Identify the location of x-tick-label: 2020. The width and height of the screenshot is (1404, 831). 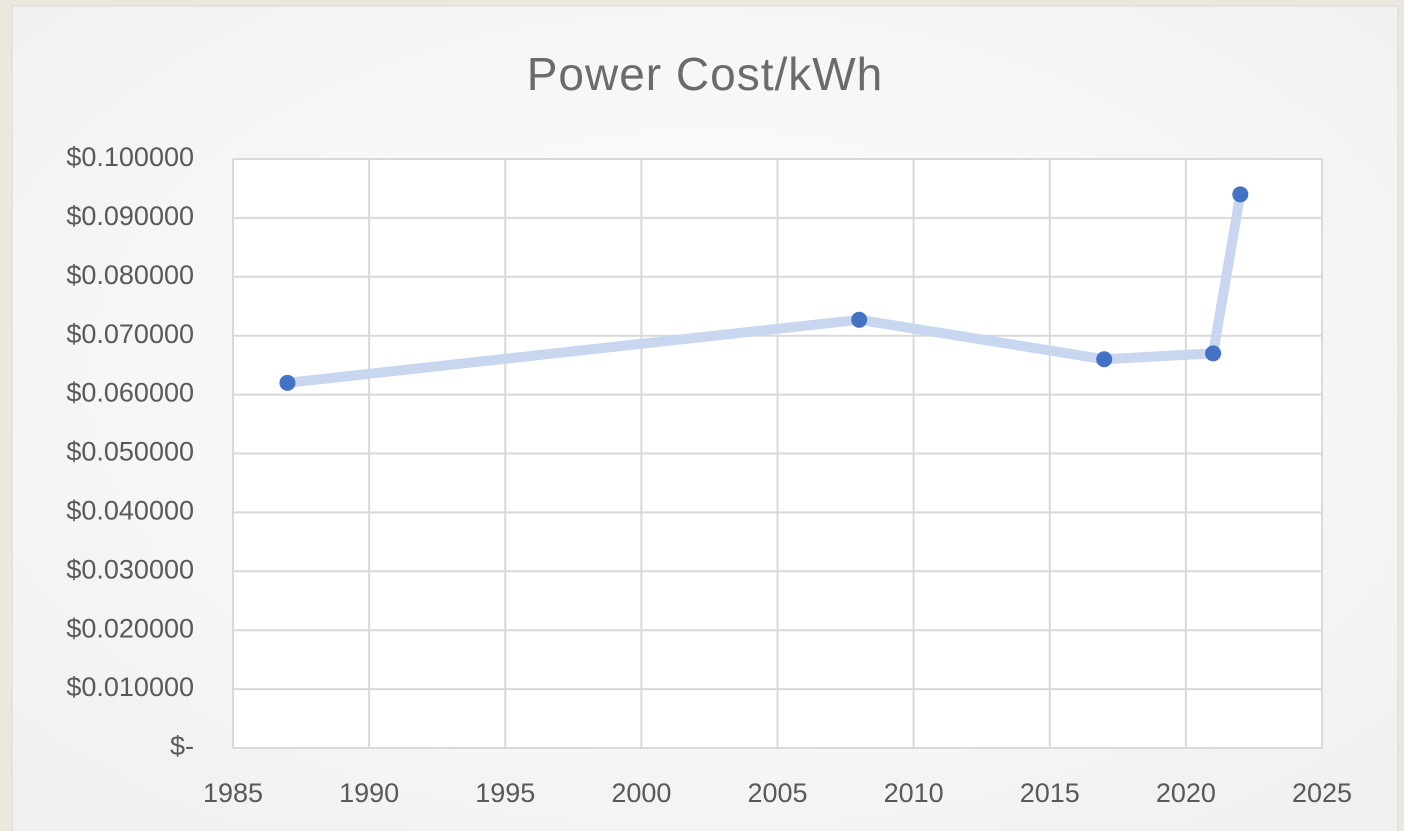
(1186, 793).